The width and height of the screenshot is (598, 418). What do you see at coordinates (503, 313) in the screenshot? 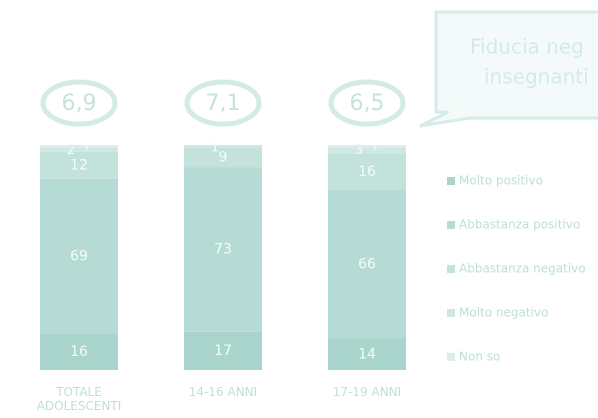
I see `legend-label: Molto negativo` at bounding box center [503, 313].